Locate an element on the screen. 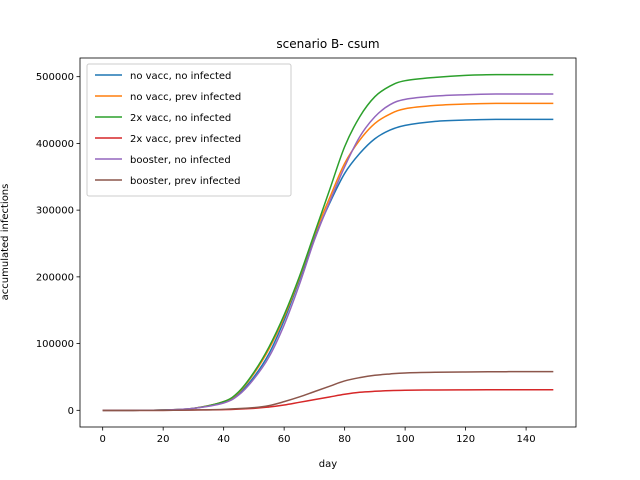  legend-label: 2x vacc, prev infected is located at coordinates (185, 139).